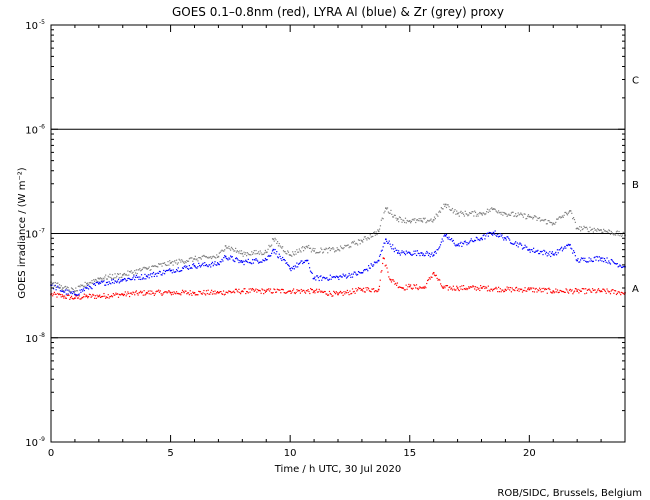 This screenshot has width=650, height=500. Describe the element at coordinates (51, 453) in the screenshot. I see `x-tick-label: 0` at that location.